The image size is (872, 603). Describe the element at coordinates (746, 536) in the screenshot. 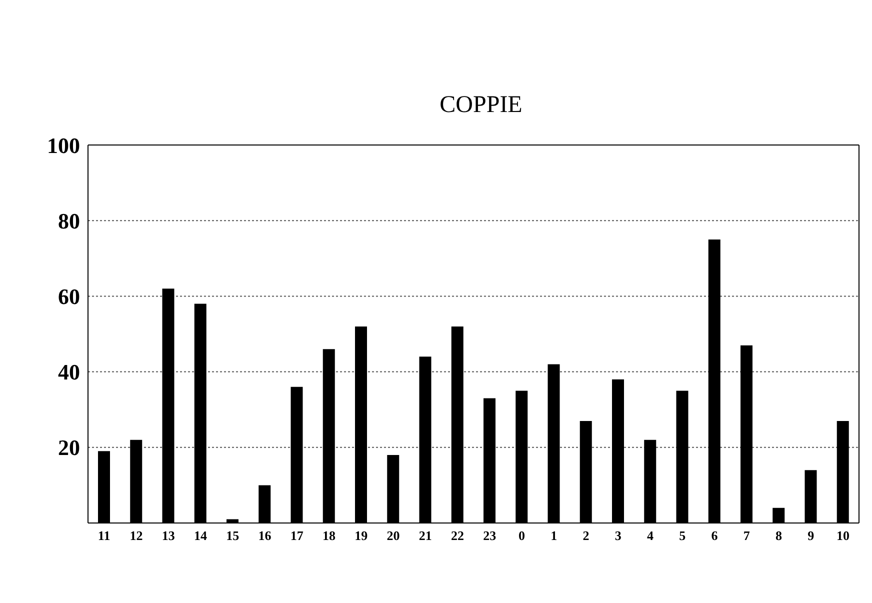

I see `x-tick-label: 7` at that location.